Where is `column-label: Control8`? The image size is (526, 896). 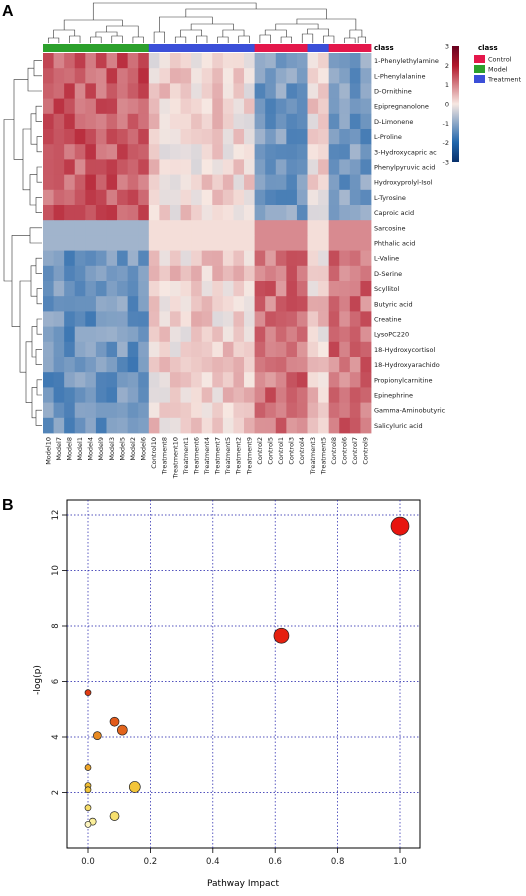 column-label: Control8 is located at coordinates (334, 451).